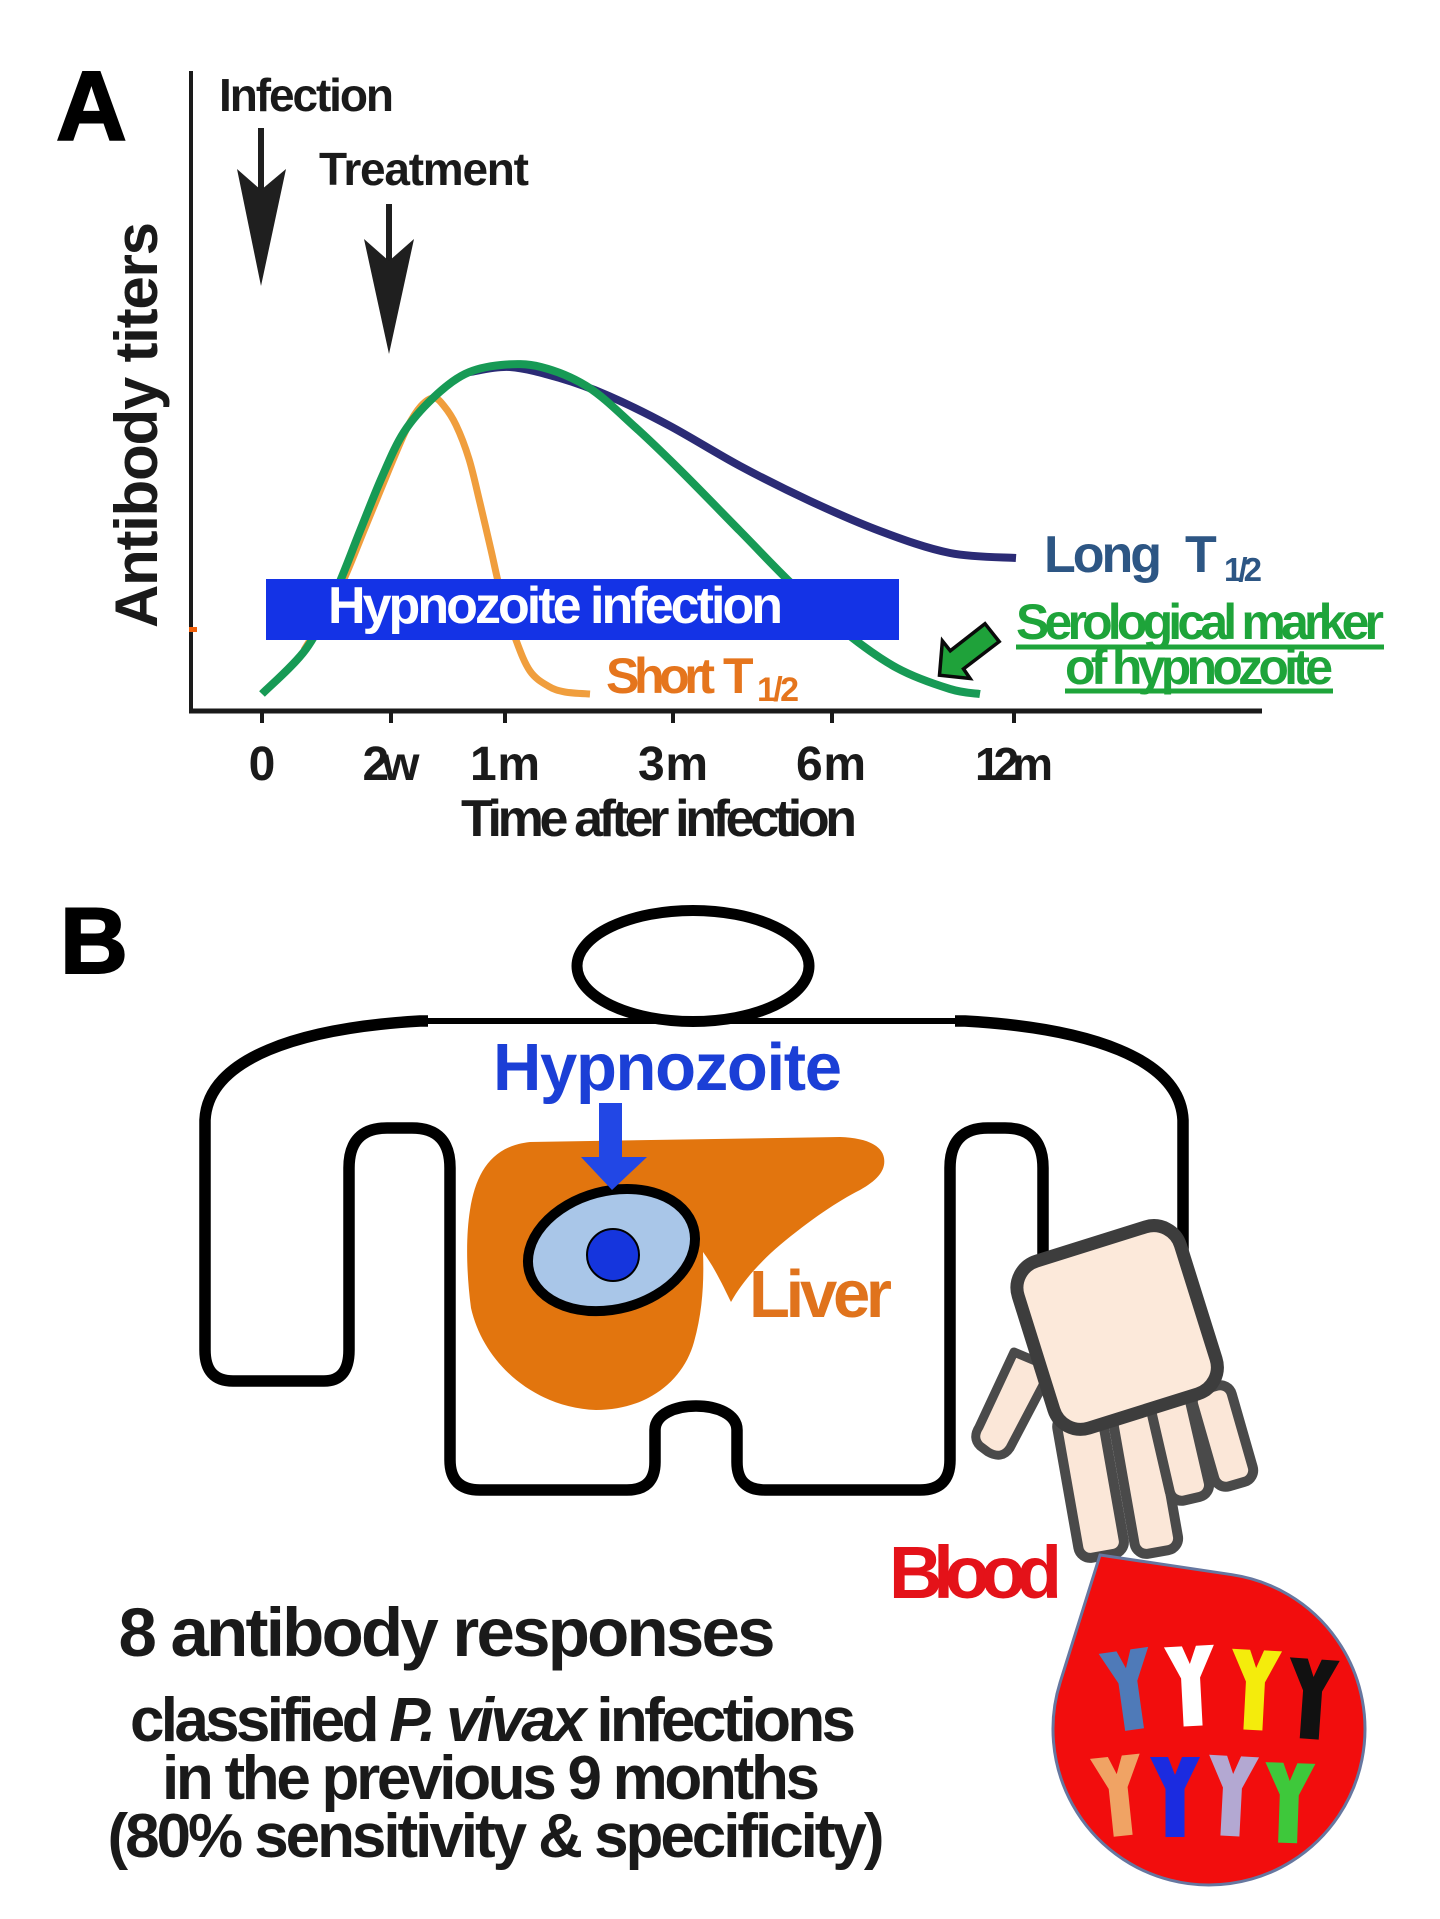  I want to click on svg-text: 8 antibody responses, so click(447, 1632).